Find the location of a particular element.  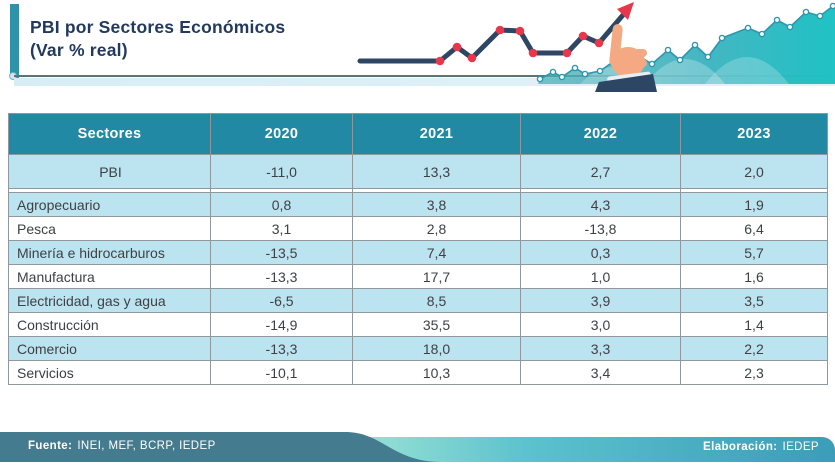

column-header-2021: 2021 is located at coordinates (436, 134).